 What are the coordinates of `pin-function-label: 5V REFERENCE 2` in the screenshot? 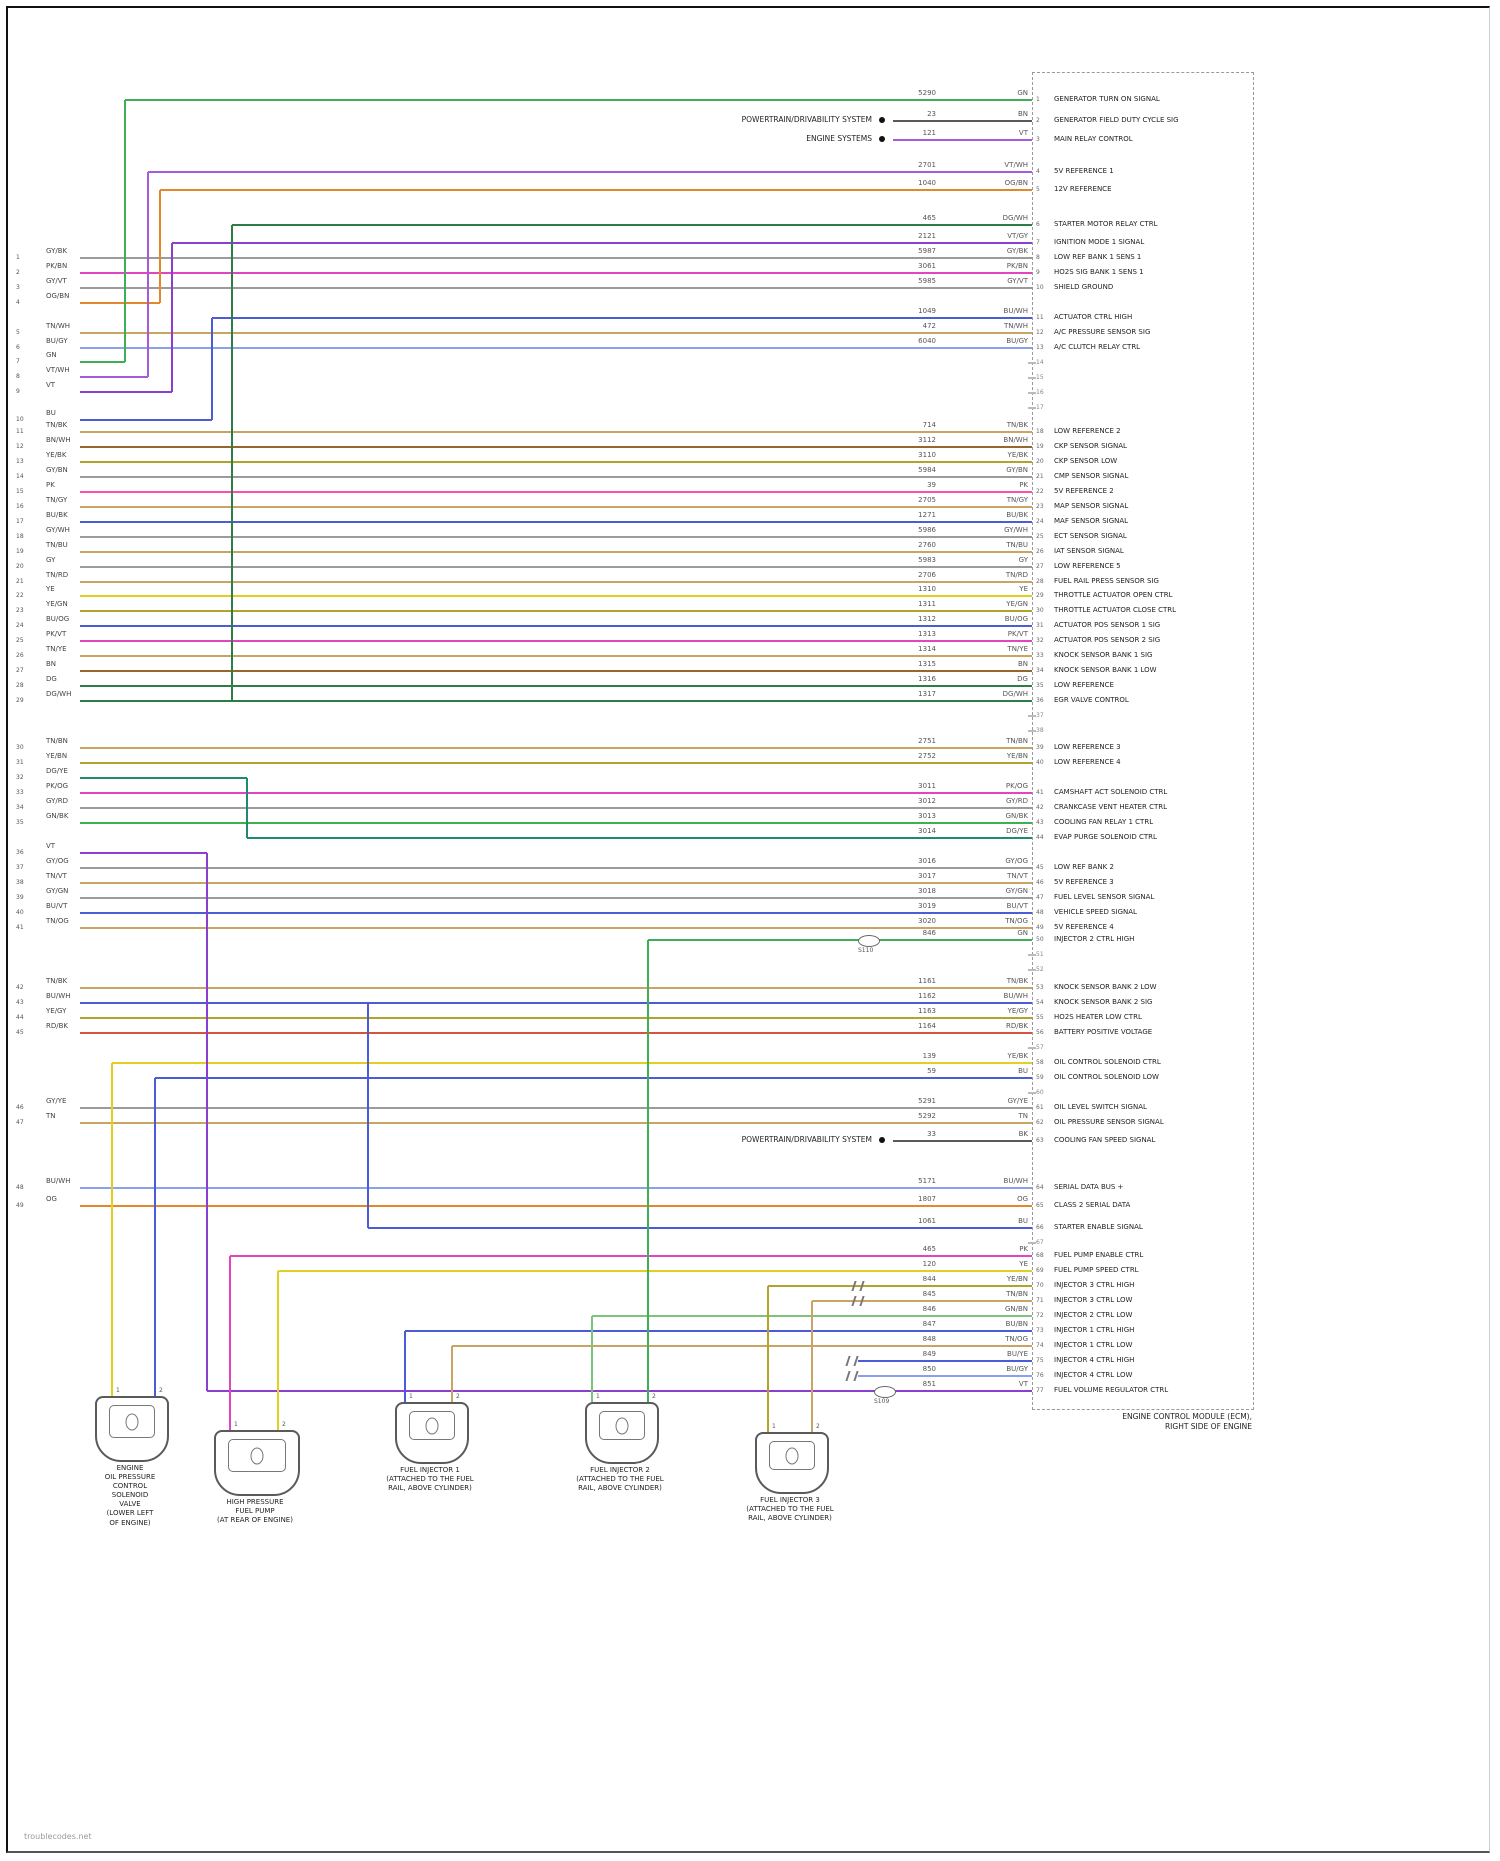 It's located at (1084, 491).